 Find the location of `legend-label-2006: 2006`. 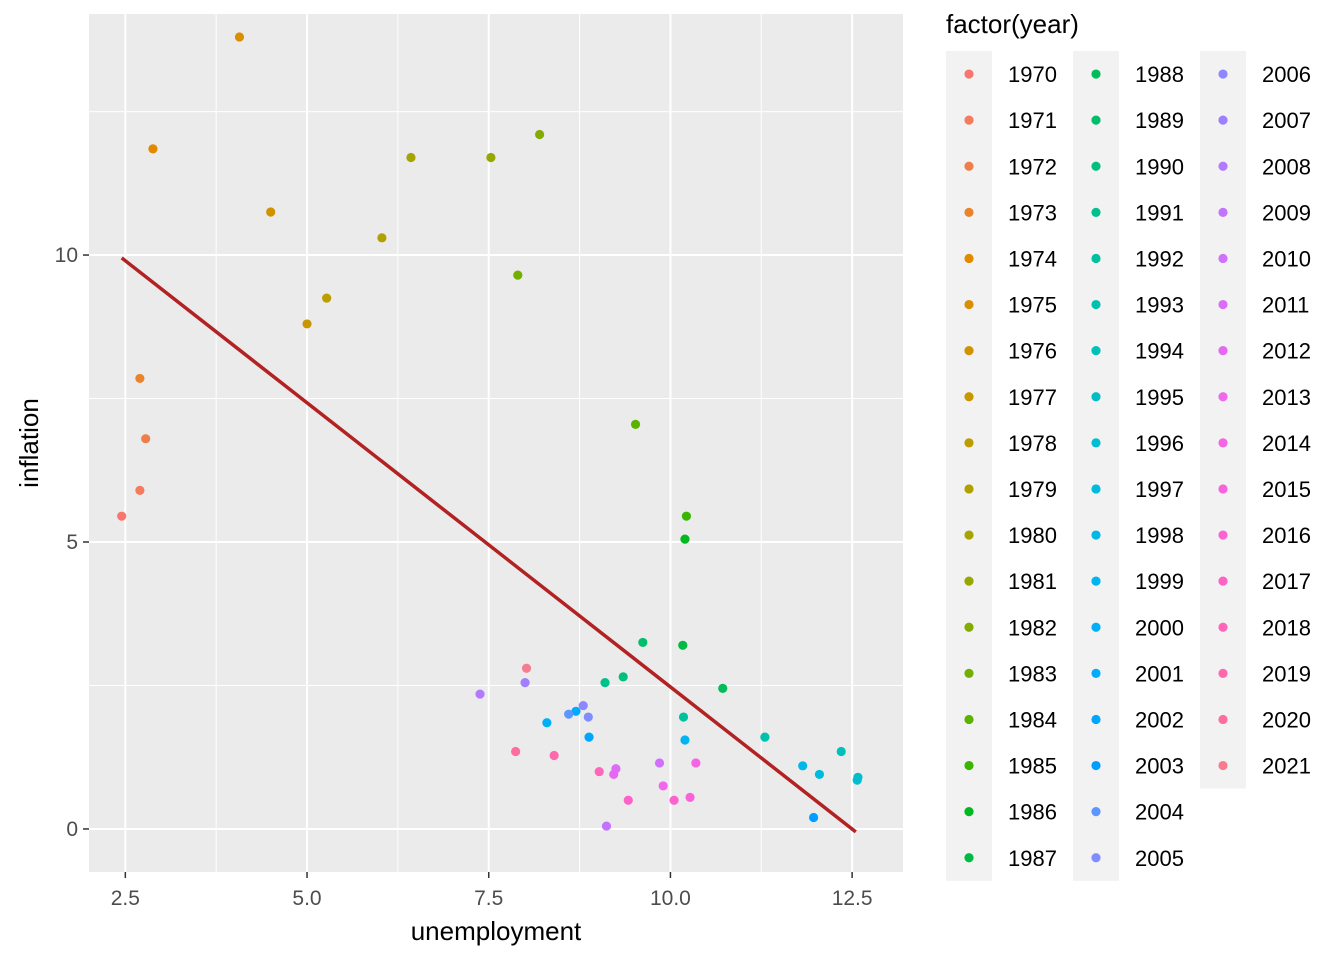

legend-label-2006: 2006 is located at coordinates (1286, 74).